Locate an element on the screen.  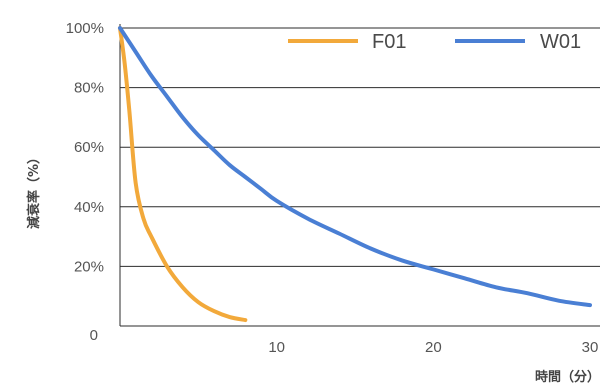
x-tick-label: 30 is located at coordinates (590, 347).